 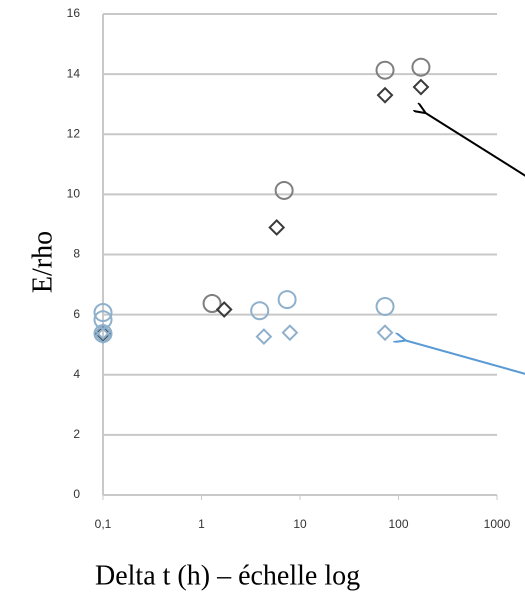 What do you see at coordinates (74, 133) in the screenshot?
I see `y-tick-label: 12` at bounding box center [74, 133].